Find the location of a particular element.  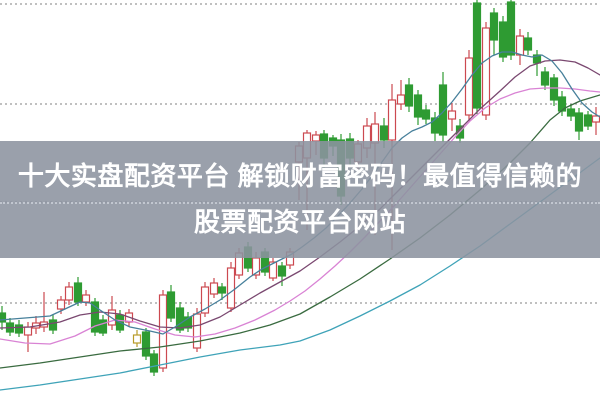

headline-line-2: 股票配资平台网站 is located at coordinates (299, 222).